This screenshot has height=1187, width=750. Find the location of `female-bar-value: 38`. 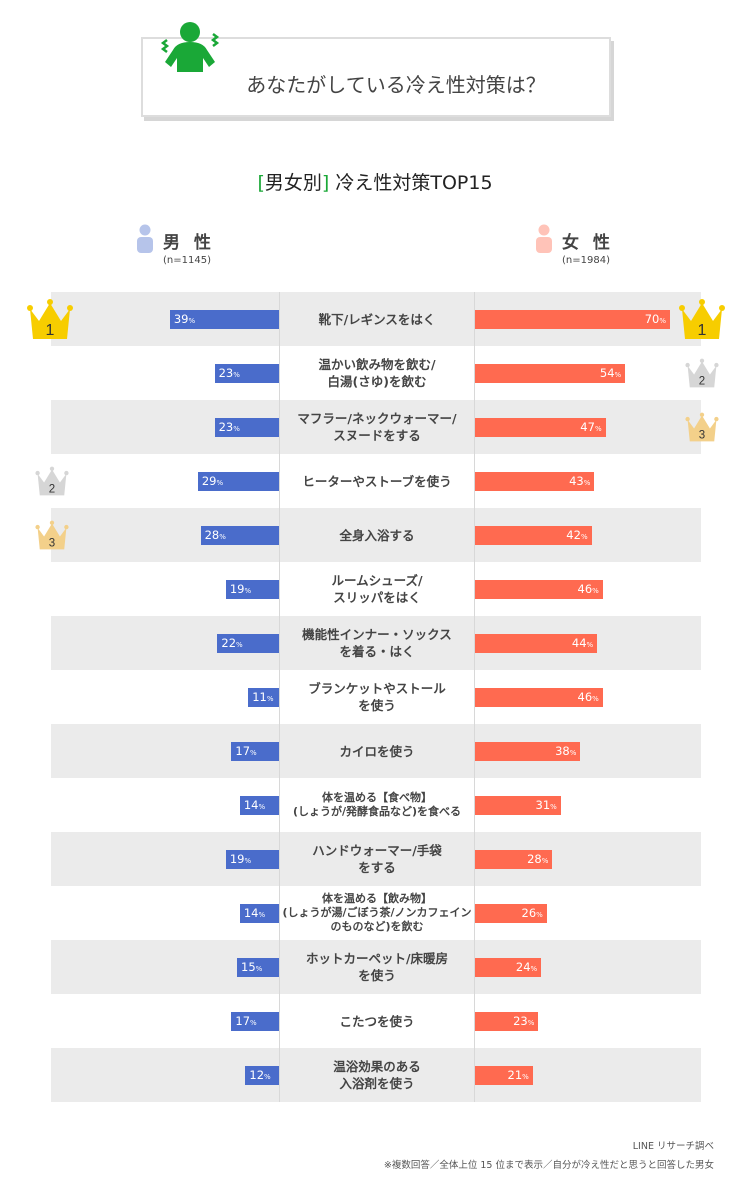

female-bar-value: 38 is located at coordinates (562, 751).